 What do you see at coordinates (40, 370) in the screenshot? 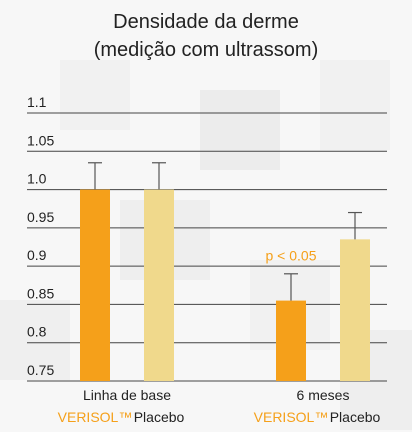
I see `y-tick-label: 0.75` at bounding box center [40, 370].